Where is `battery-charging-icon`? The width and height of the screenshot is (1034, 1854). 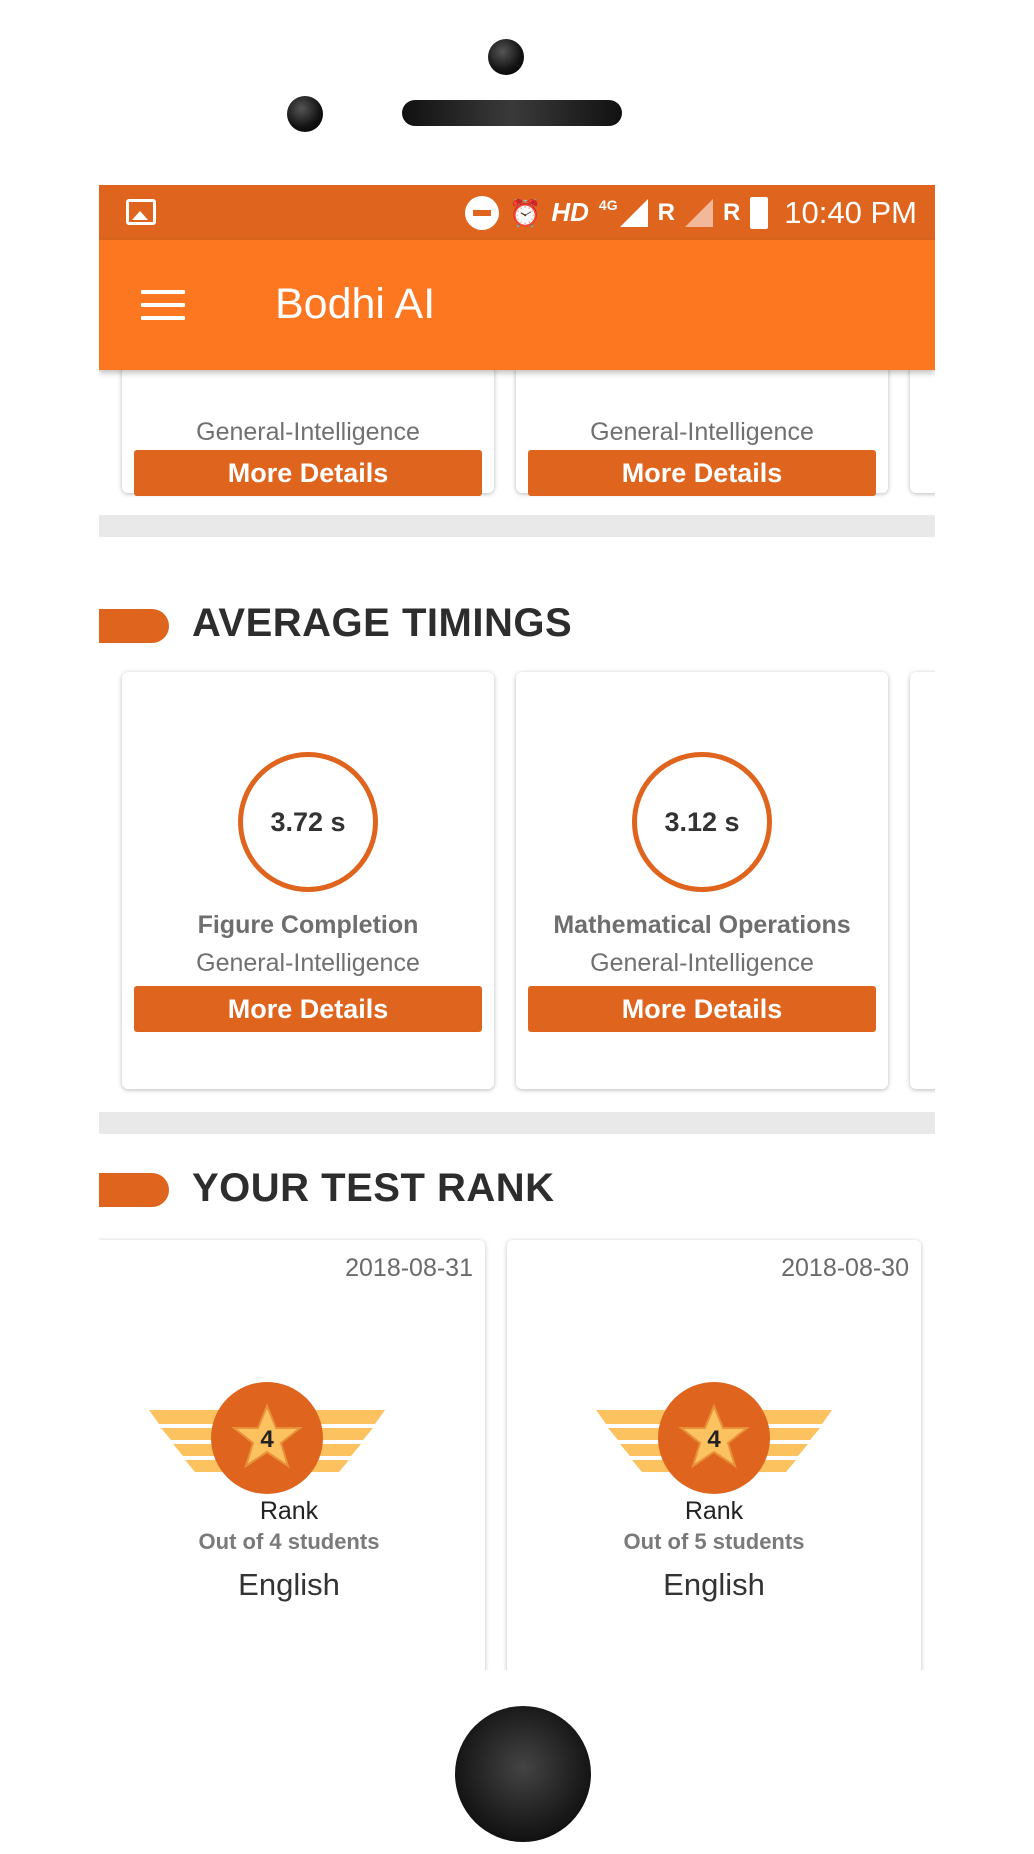 battery-charging-icon is located at coordinates (759, 212).